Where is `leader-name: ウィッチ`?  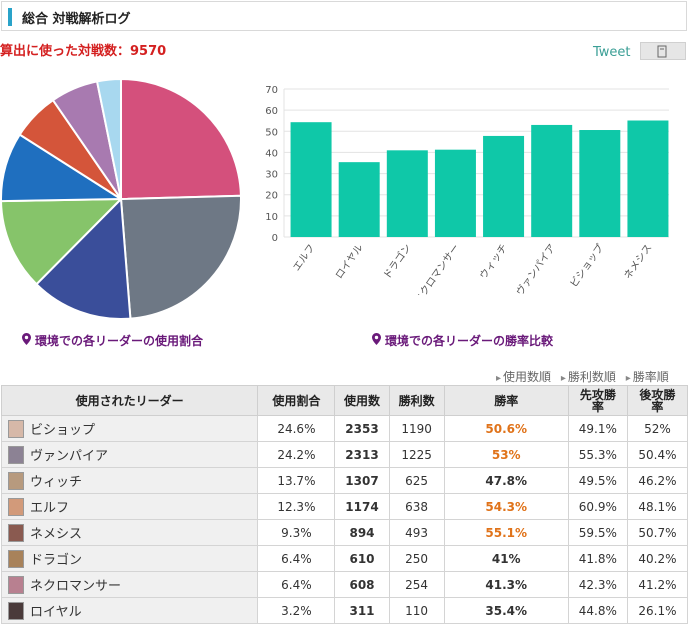
leader-name: ウィッチ is located at coordinates (56, 482).